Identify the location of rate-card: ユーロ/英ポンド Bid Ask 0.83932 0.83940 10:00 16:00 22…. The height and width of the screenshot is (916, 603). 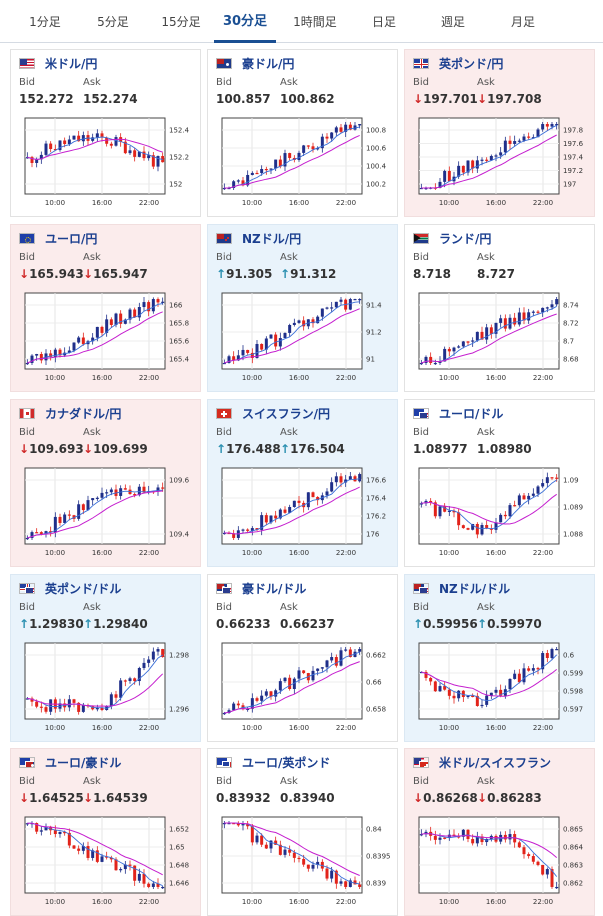
(302, 832).